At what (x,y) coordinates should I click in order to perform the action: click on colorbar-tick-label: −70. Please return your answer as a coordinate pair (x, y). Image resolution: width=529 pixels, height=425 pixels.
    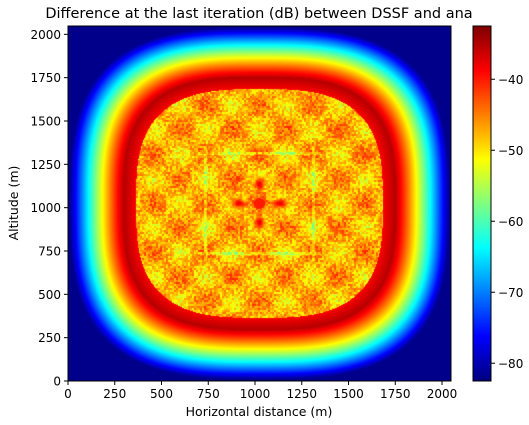
    Looking at the image, I should click on (510, 293).